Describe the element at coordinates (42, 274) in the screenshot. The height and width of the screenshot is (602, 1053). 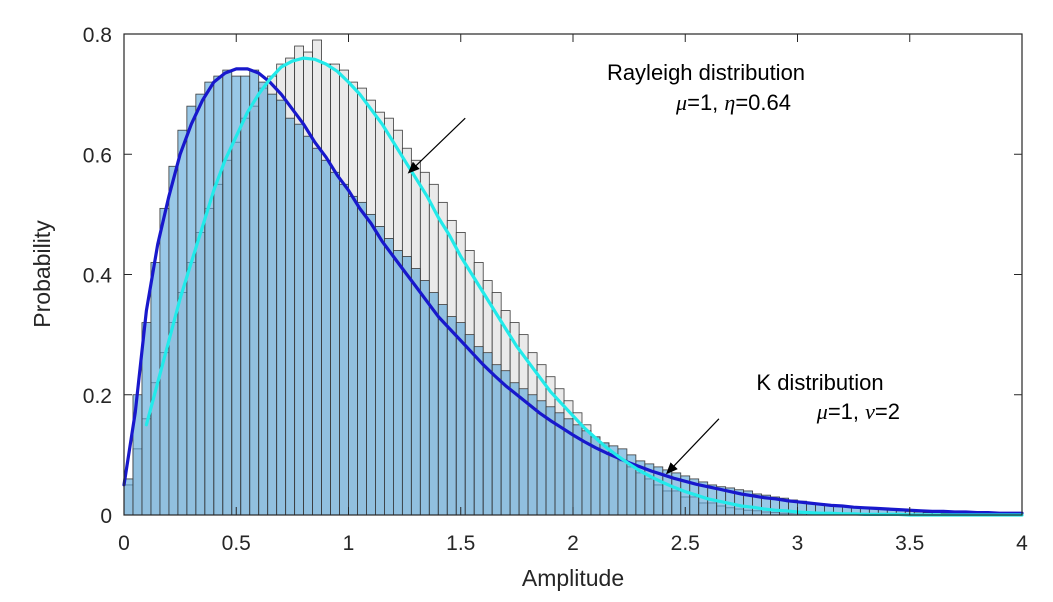
I see `y-axis-title: Probability` at that location.